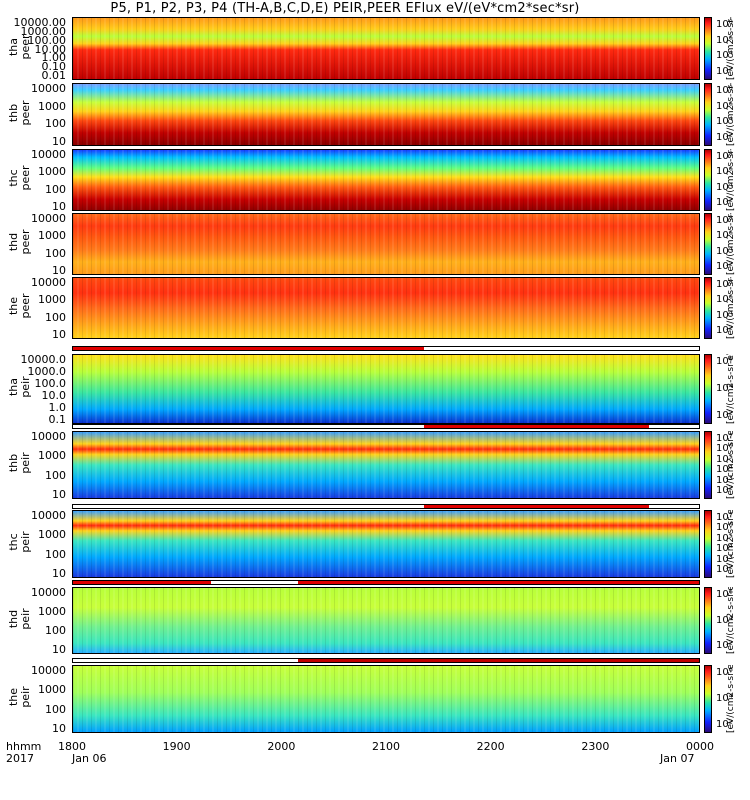 Image resolution: width=750 pixels, height=800 pixels. Describe the element at coordinates (724, 480) in the screenshot. I see `colorbar-tick-label: 10³` at that location.